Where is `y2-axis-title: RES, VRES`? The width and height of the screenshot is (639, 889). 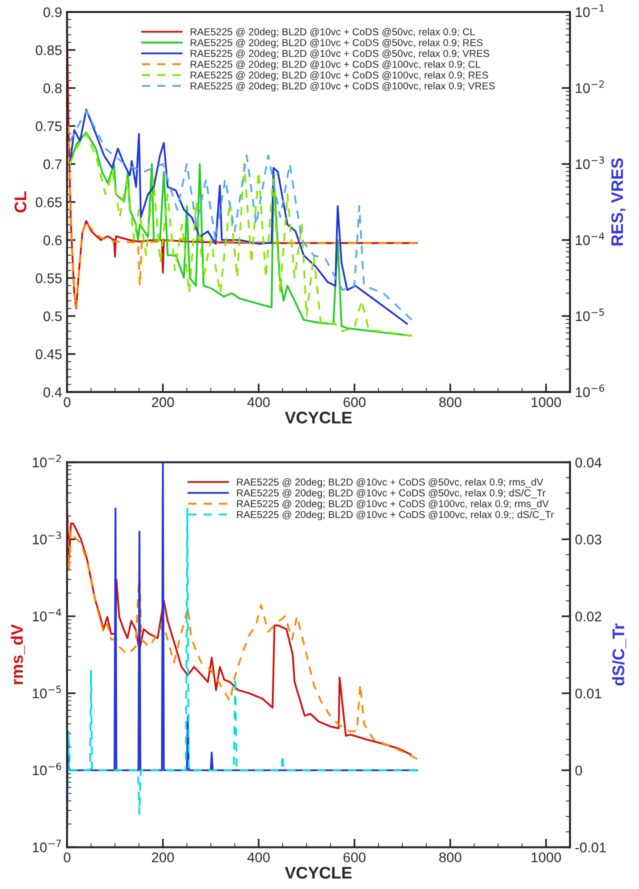 y2-axis-title: RES, VRES is located at coordinates (618, 202).